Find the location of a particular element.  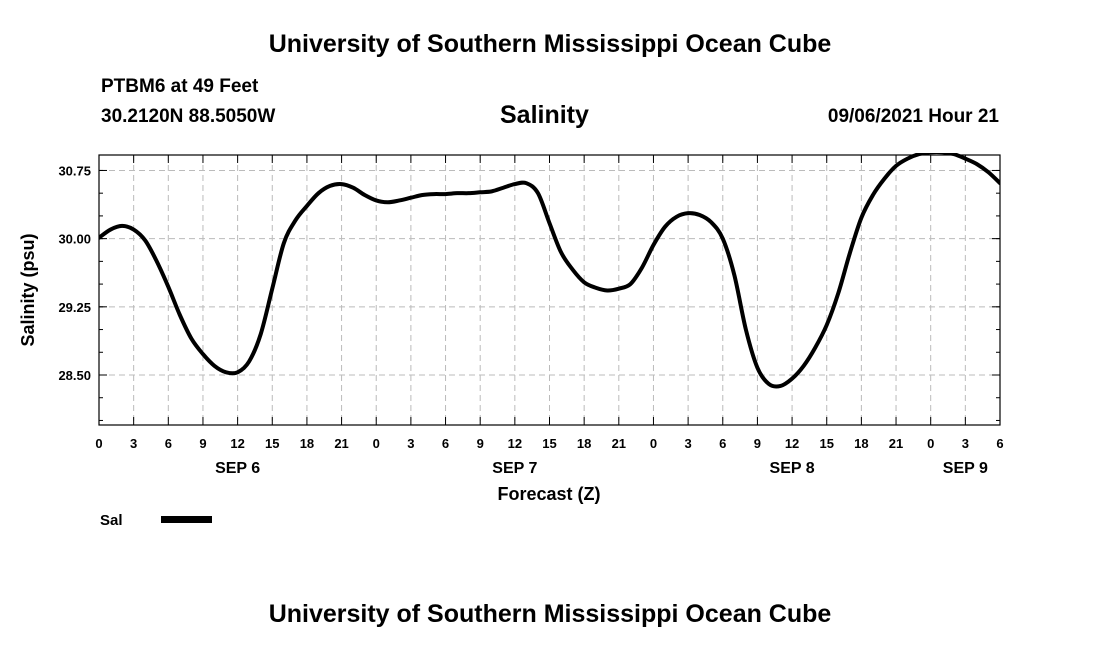

legend-swatch is located at coordinates (186, 519).